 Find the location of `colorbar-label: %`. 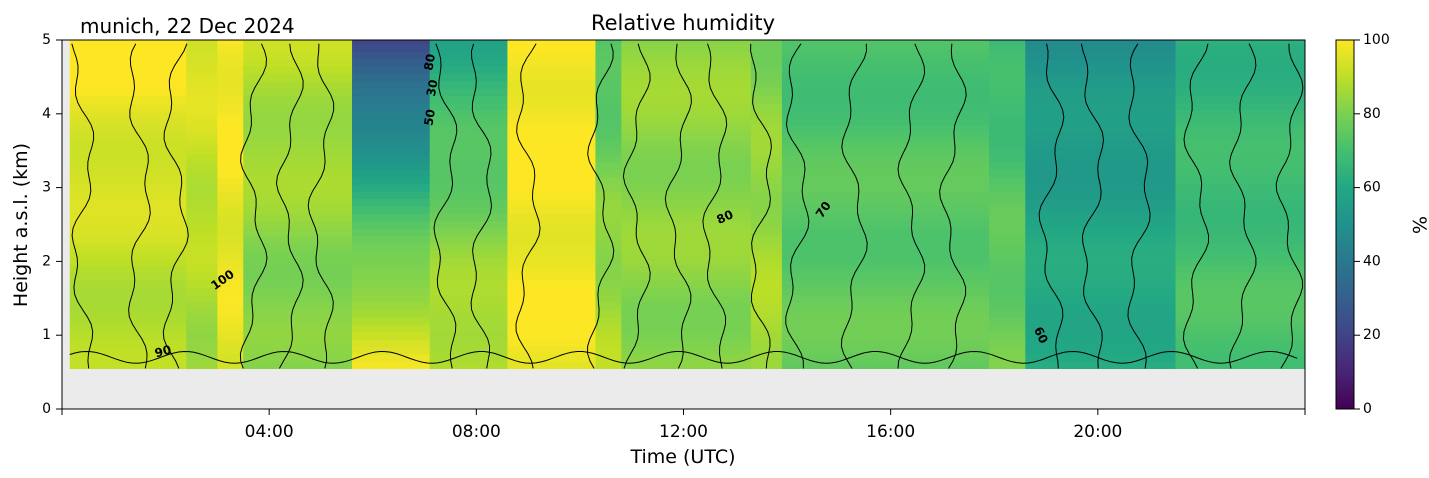

colorbar-label: % is located at coordinates (1418, 225).